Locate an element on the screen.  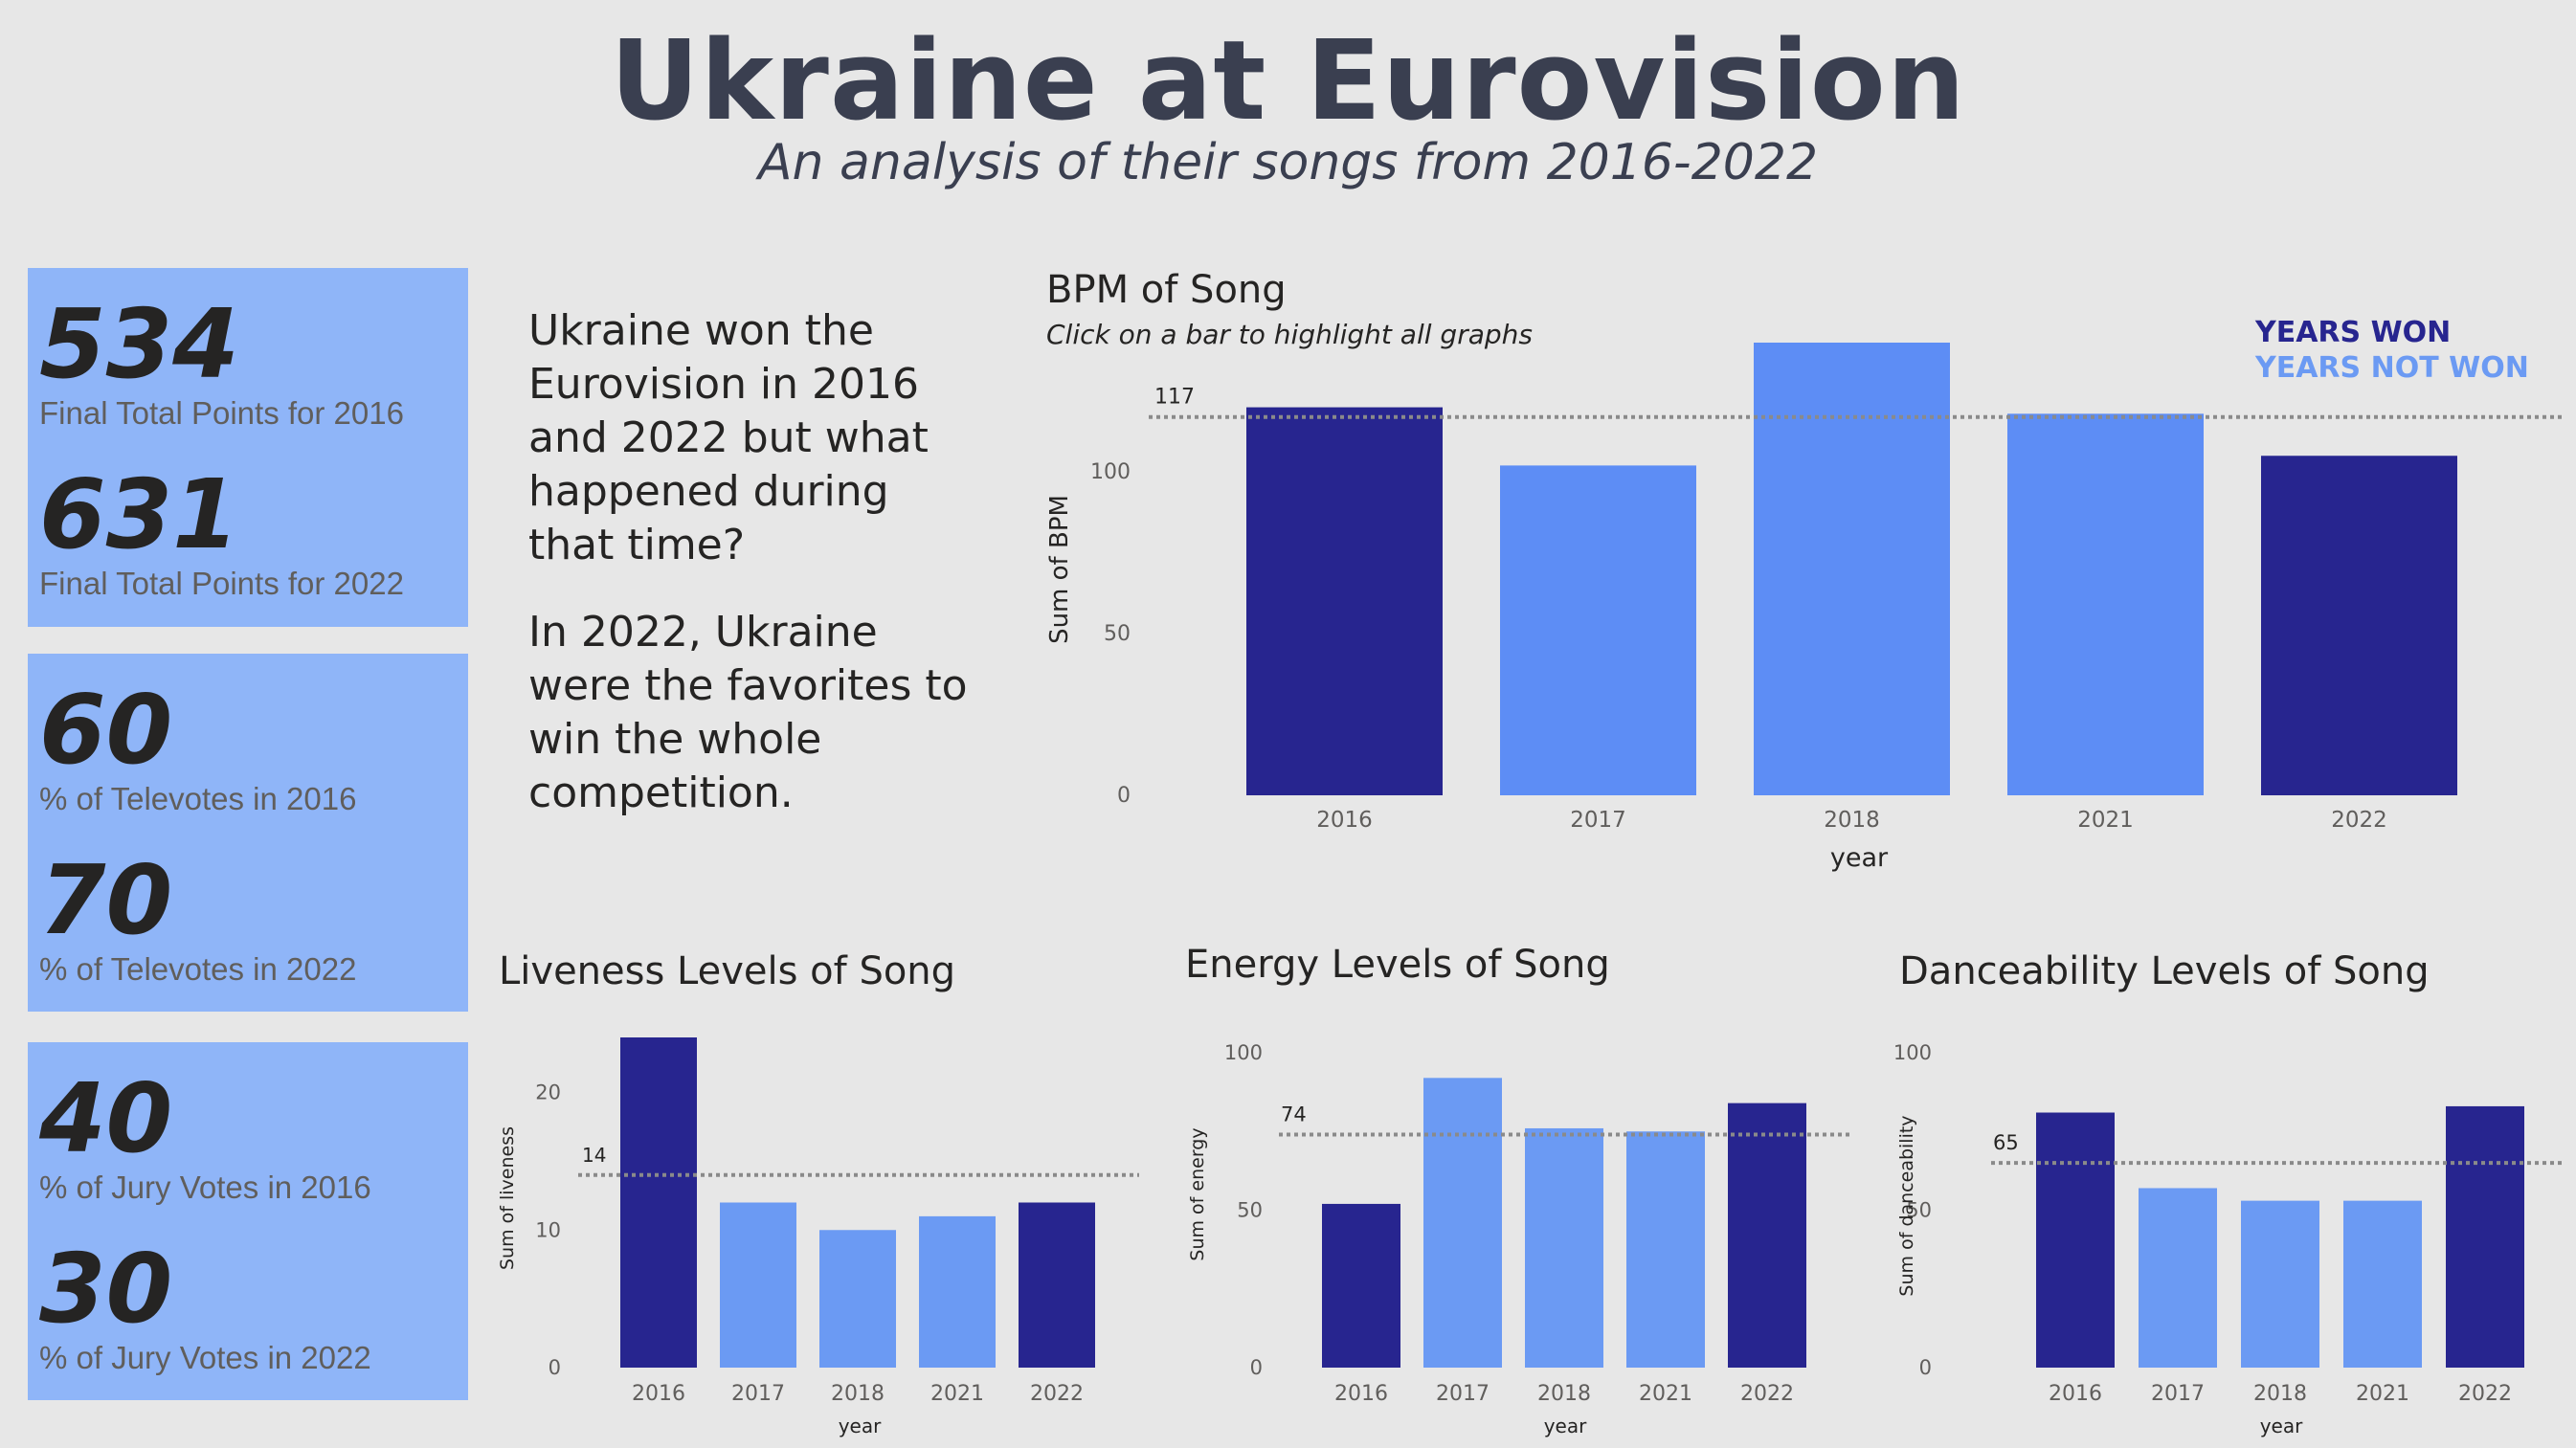
energy-ytick-label: 0 is located at coordinates (1256, 1367).